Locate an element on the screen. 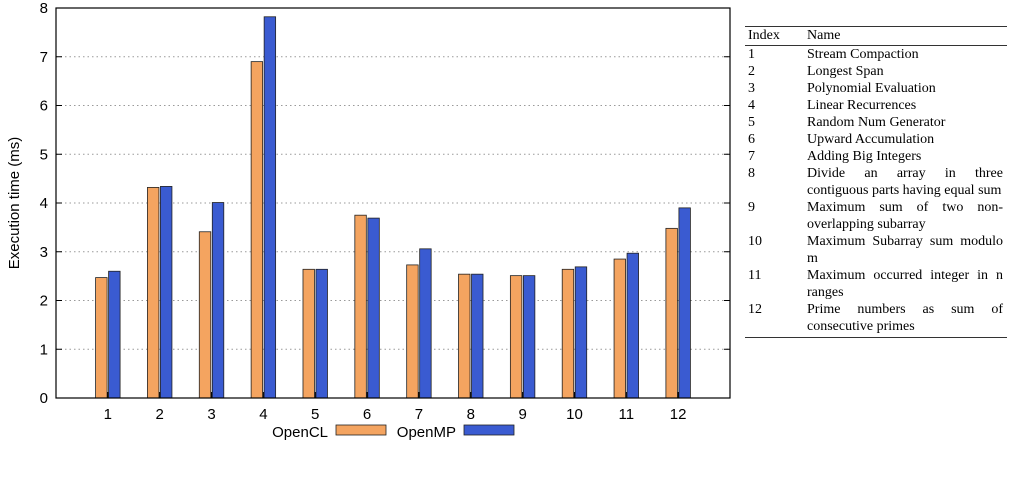 The height and width of the screenshot is (494, 1013). header-index: Index is located at coordinates (774, 36).